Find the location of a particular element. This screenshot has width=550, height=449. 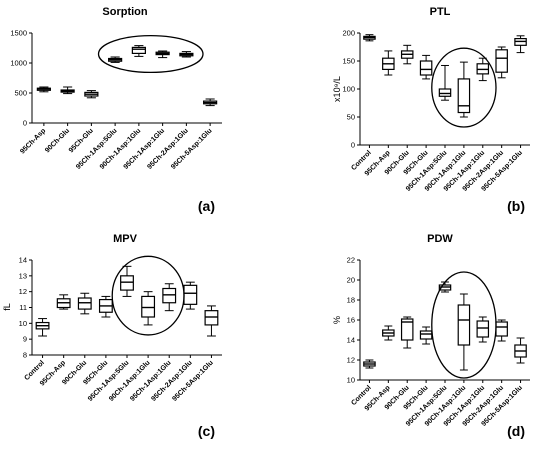

x-tick-label: 95Ch-1Asp:5Glu is located at coordinates (96, 148).